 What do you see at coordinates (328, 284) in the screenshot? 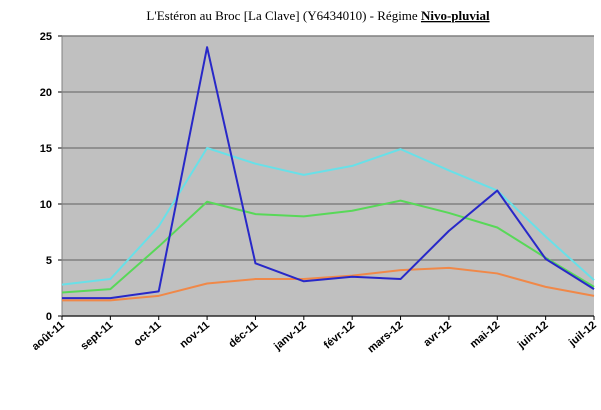
I see `series-line` at bounding box center [328, 284].